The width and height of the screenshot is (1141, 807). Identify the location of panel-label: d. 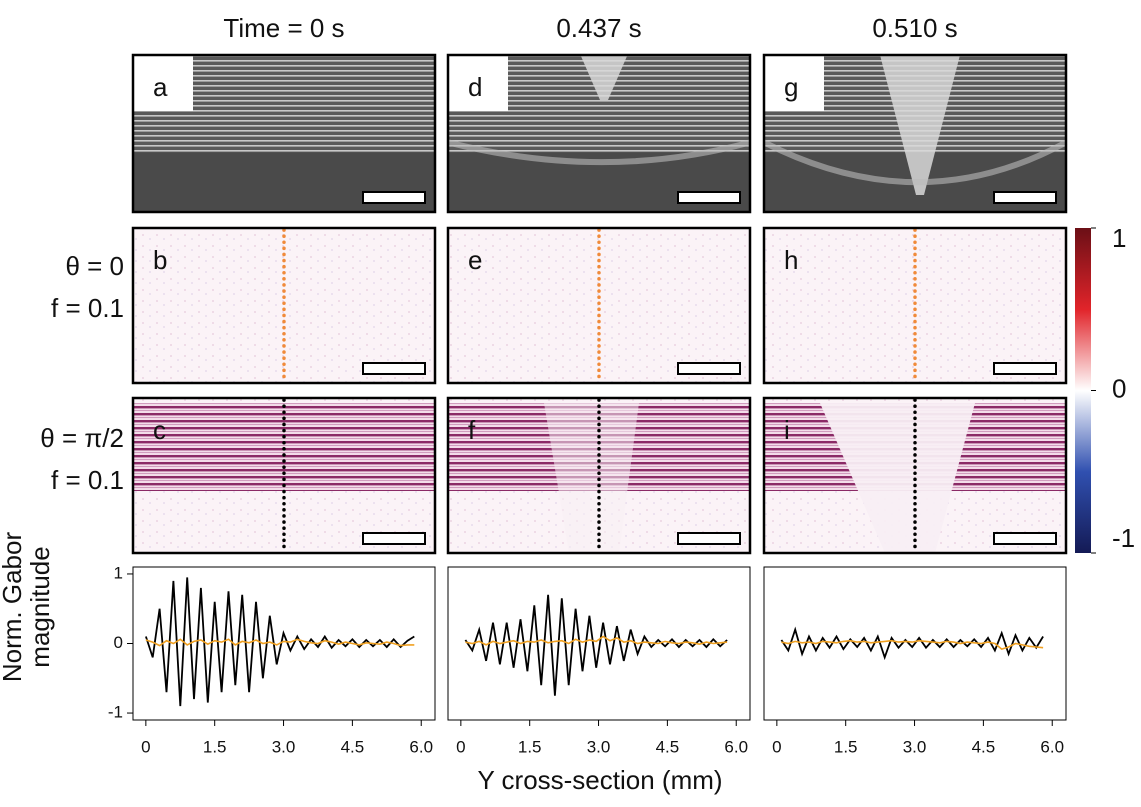
(475, 87).